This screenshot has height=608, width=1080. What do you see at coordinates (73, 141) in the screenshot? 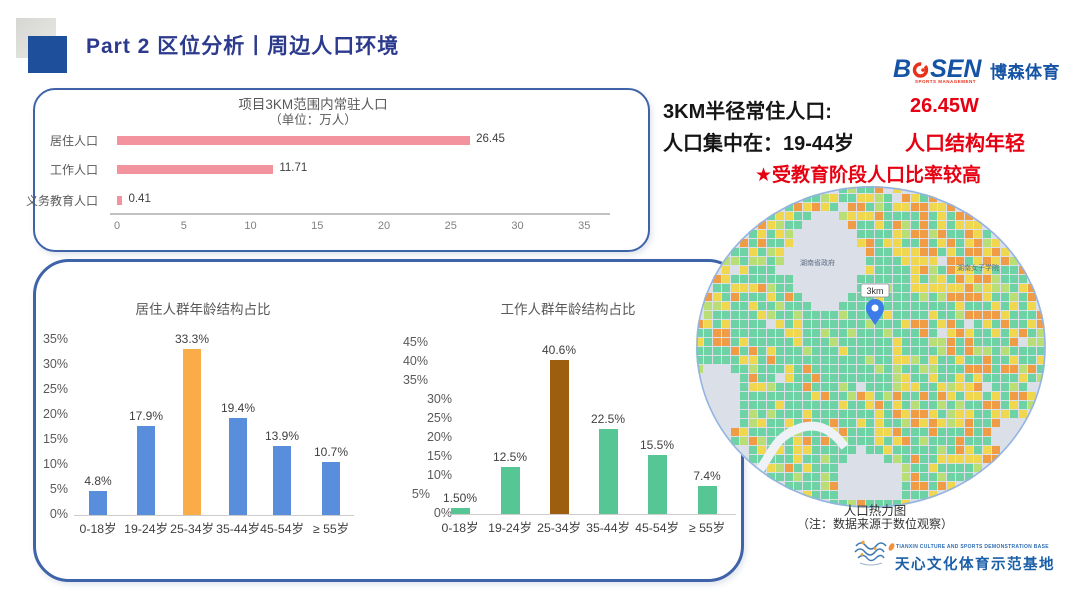
I see `hbar-category-label: 居住人口` at bounding box center [73, 141].